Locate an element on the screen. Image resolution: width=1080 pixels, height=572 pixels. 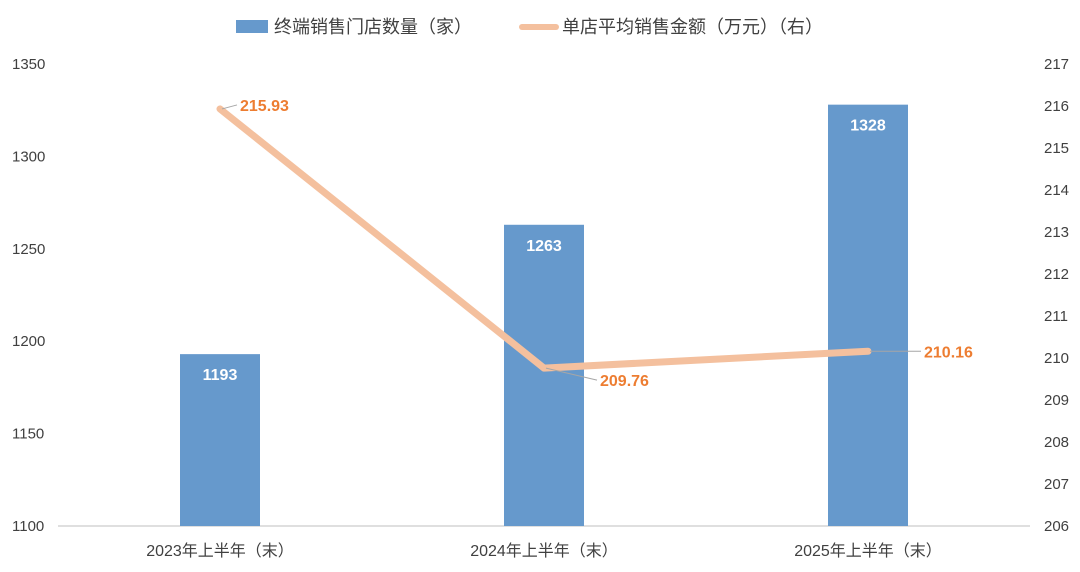
legend-swatch-bar is located at coordinates (252, 26).